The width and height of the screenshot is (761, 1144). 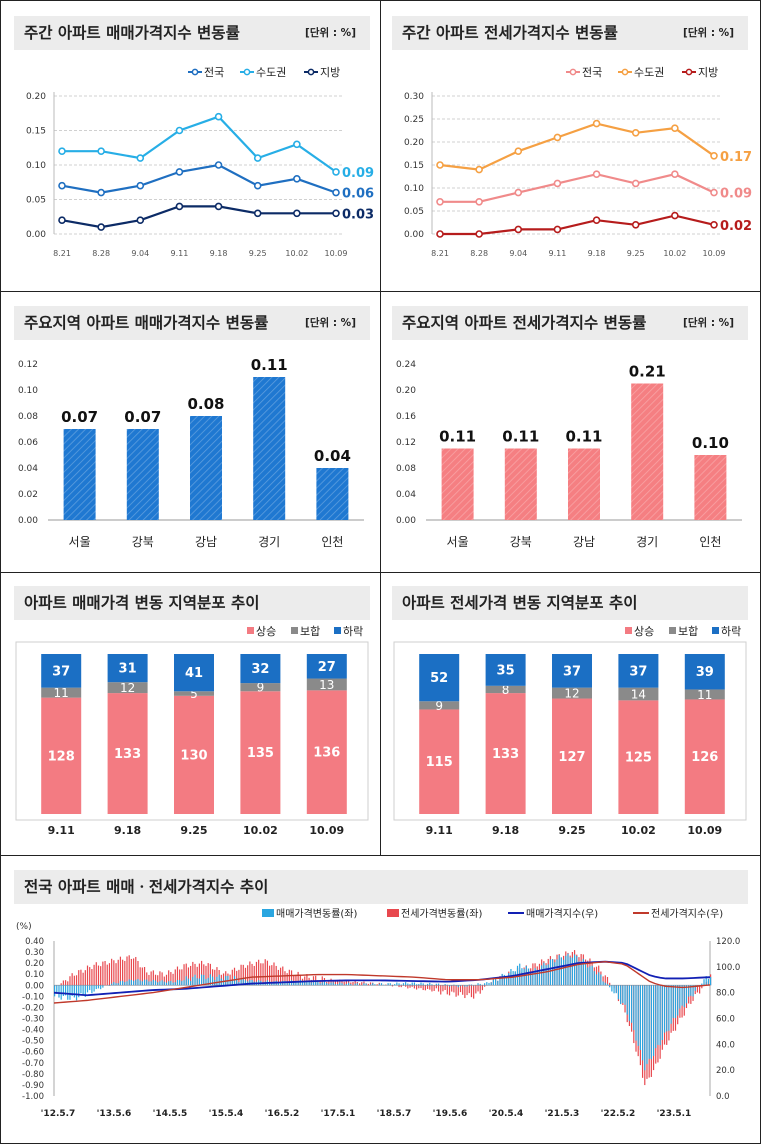 I want to click on legend-label: 매매가격지수(우), so click(x=562, y=913).